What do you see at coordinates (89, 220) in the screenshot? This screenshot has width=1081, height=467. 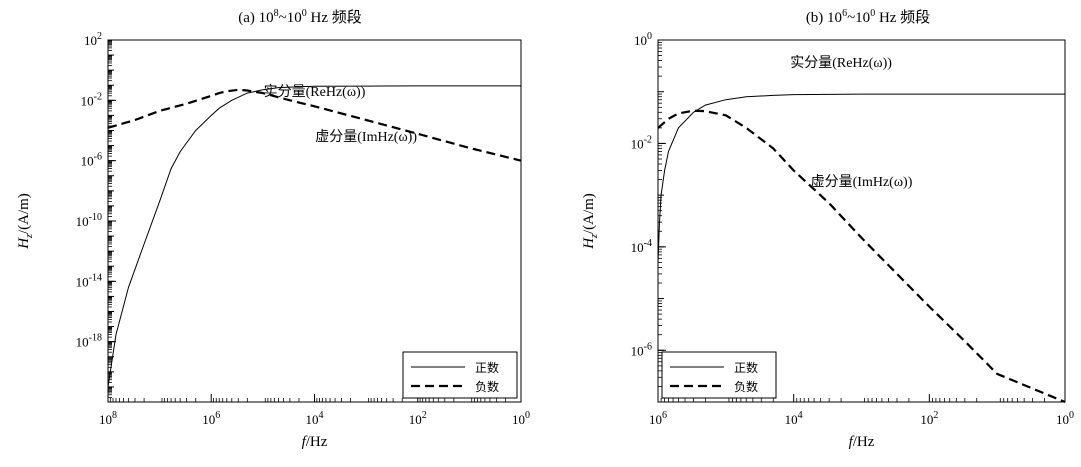 I see `y-tick-label: 10⁻¹⁰` at bounding box center [89, 220].